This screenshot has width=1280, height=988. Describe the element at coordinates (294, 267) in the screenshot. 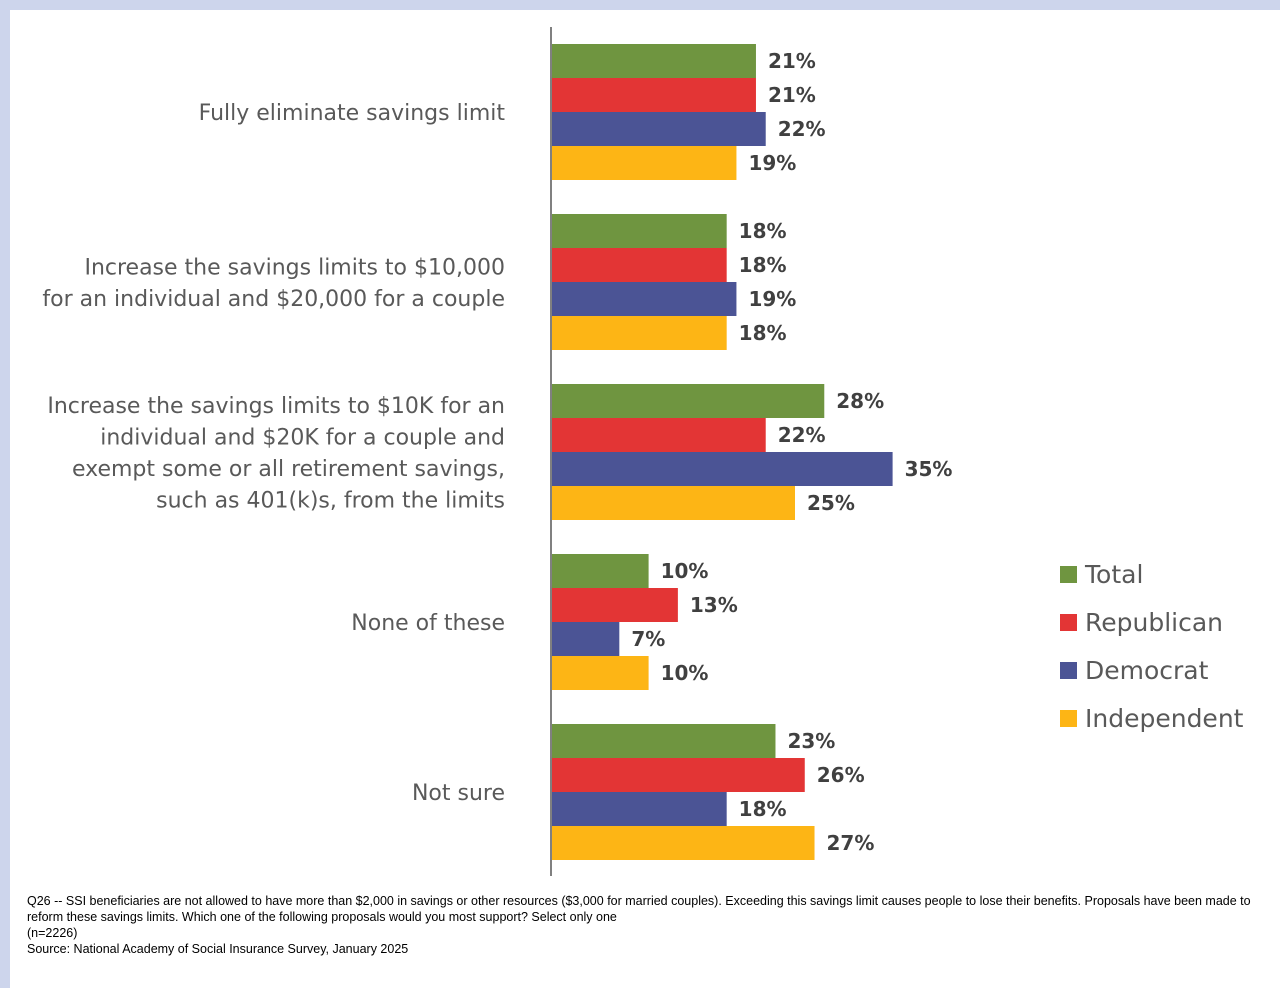

I see `category-label: Increase the savings limits to $10,000` at that location.